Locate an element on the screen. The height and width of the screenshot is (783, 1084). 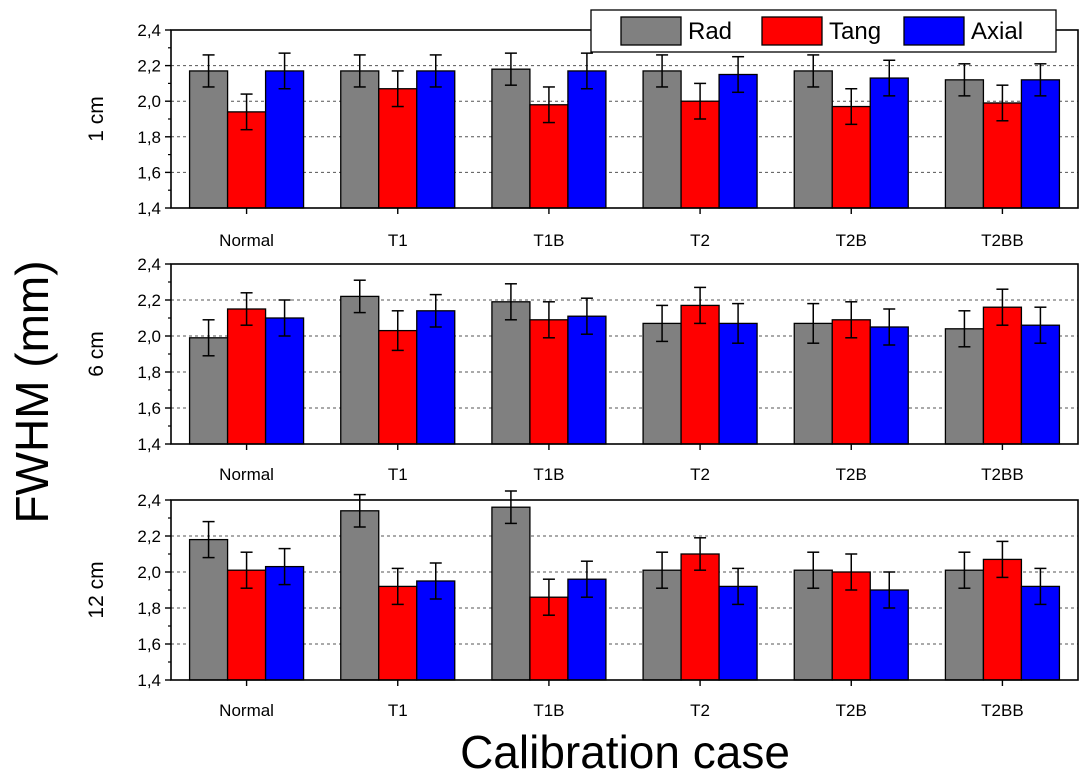
legend-swatch-axial is located at coordinates (934, 31).